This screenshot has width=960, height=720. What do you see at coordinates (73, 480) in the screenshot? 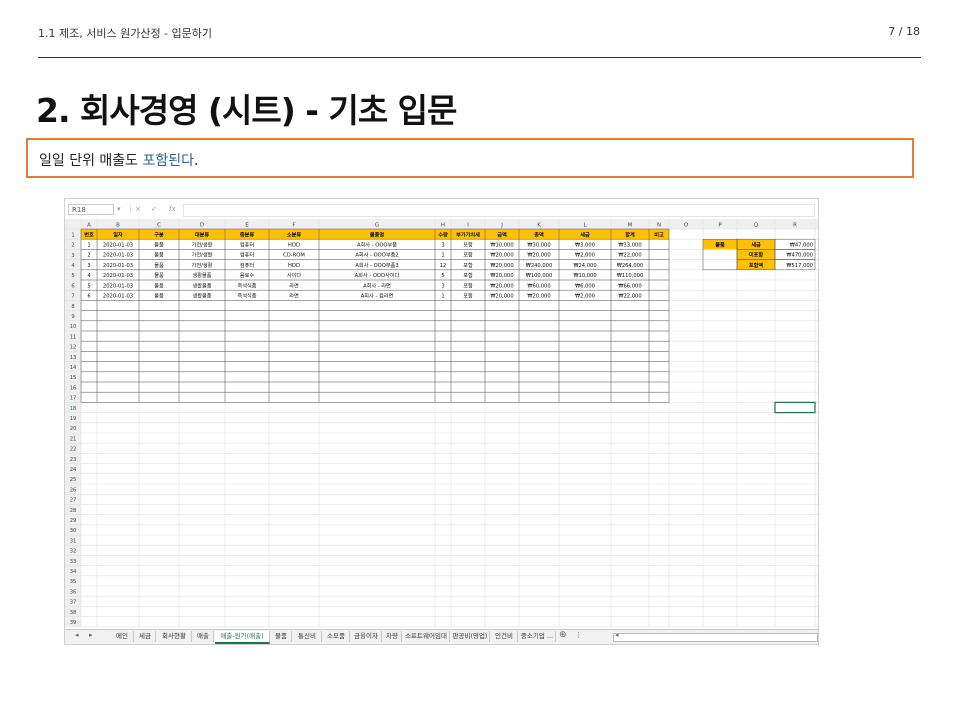
I see `row-number: 25` at bounding box center [73, 480].